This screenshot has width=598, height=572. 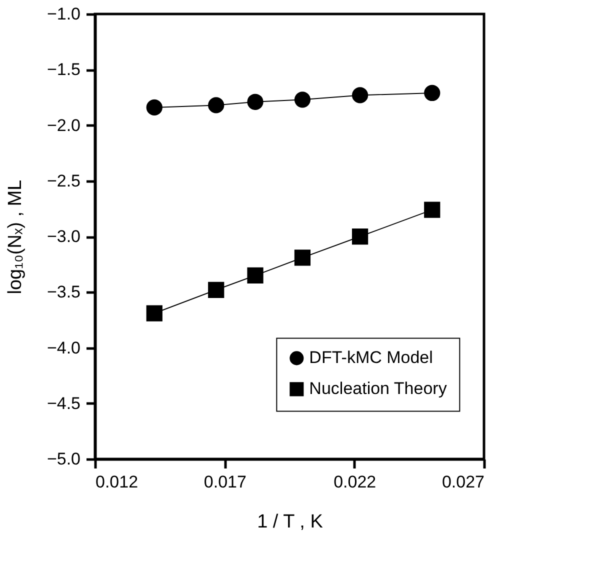 What do you see at coordinates (63, 125) in the screenshot?
I see `y-tick-label: −2.0` at bounding box center [63, 125].